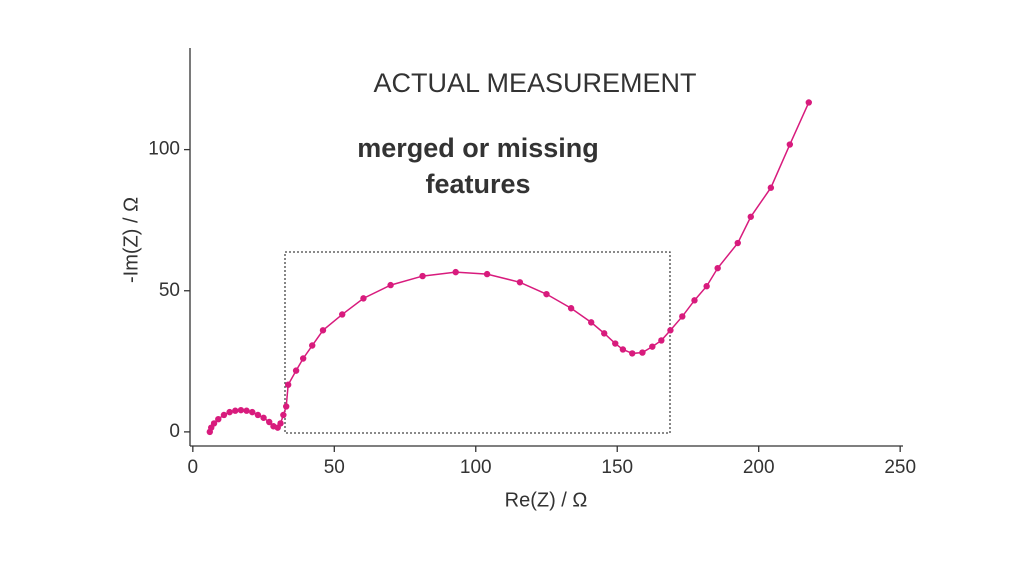  Describe the element at coordinates (477, 184) in the screenshot. I see `annotation: features` at that location.